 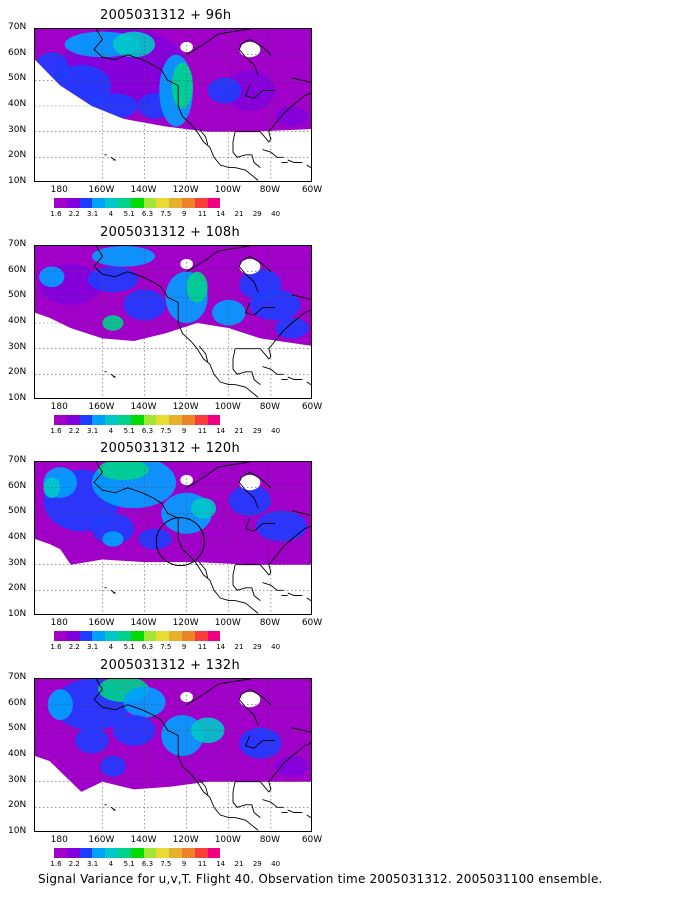 I want to click on map-svg, so click(x=173, y=105).